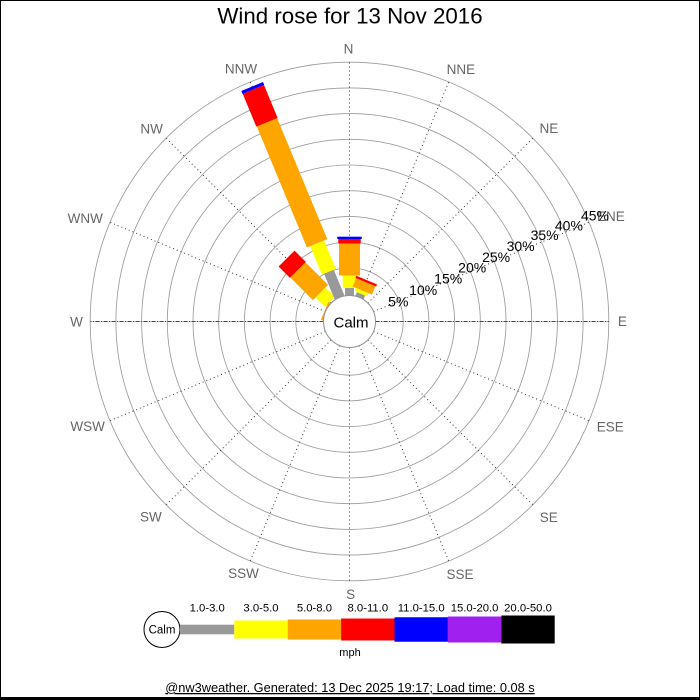  Describe the element at coordinates (622, 321) in the screenshot. I see `svg-text: E` at that location.